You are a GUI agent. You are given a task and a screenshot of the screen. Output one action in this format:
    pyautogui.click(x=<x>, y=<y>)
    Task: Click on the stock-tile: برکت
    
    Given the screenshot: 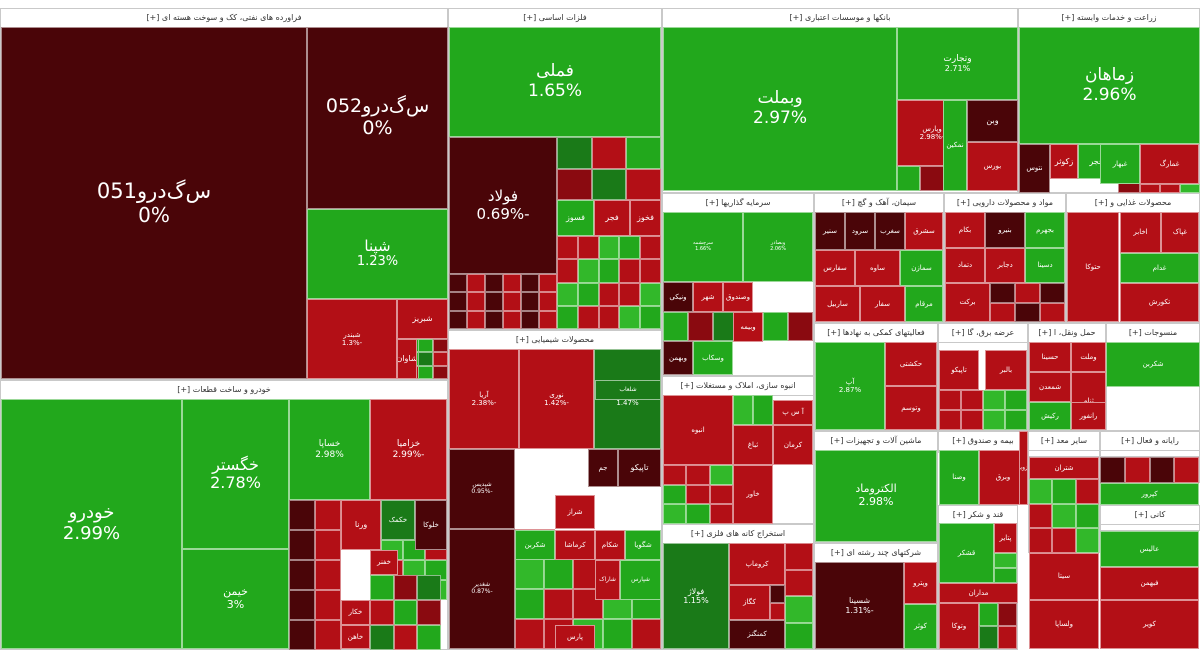 What is the action you would take?
    pyautogui.click(x=967, y=302)
    